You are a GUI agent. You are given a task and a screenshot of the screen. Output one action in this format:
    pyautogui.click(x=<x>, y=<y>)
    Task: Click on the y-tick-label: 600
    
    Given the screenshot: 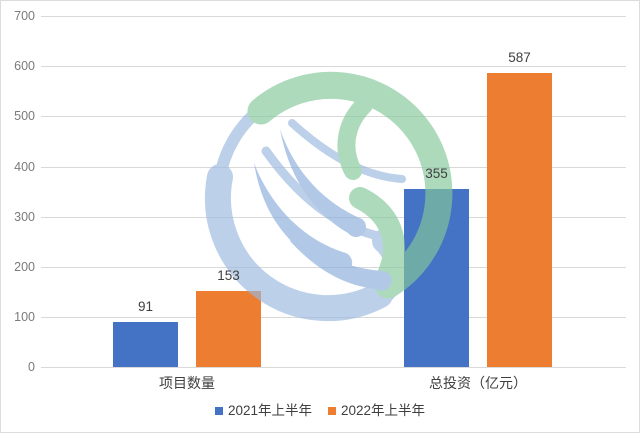 What is the action you would take?
    pyautogui.click(x=24, y=66)
    